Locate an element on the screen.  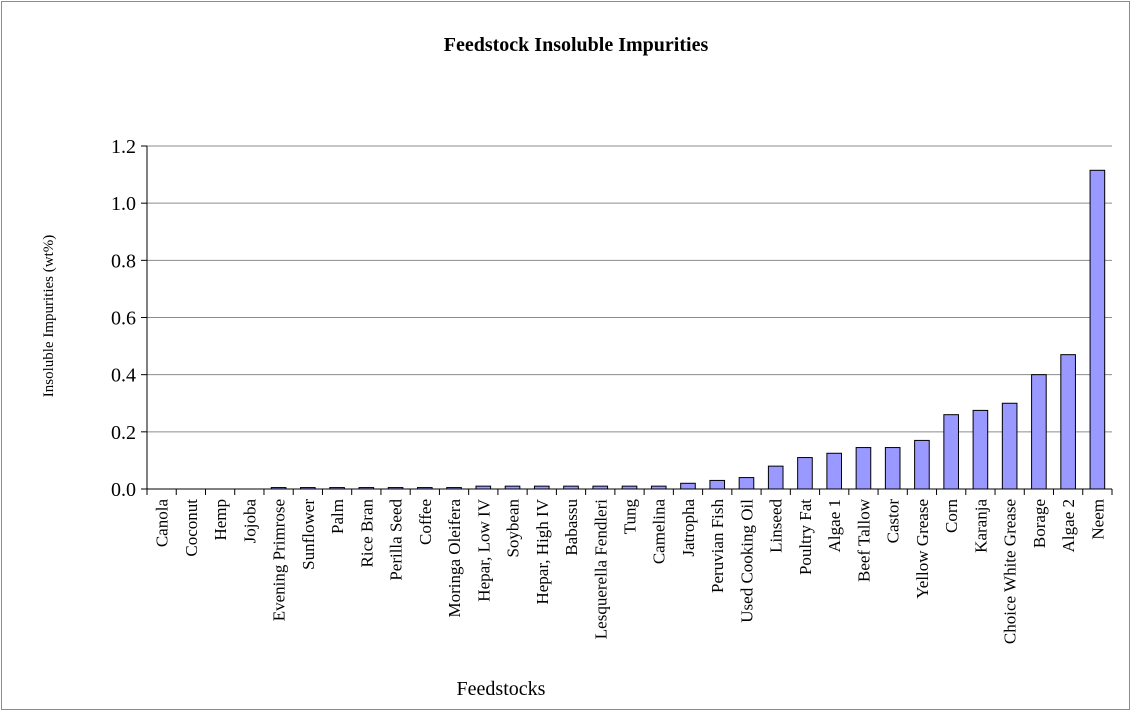
x-tick-label: Coffee is located at coordinates (425, 522).